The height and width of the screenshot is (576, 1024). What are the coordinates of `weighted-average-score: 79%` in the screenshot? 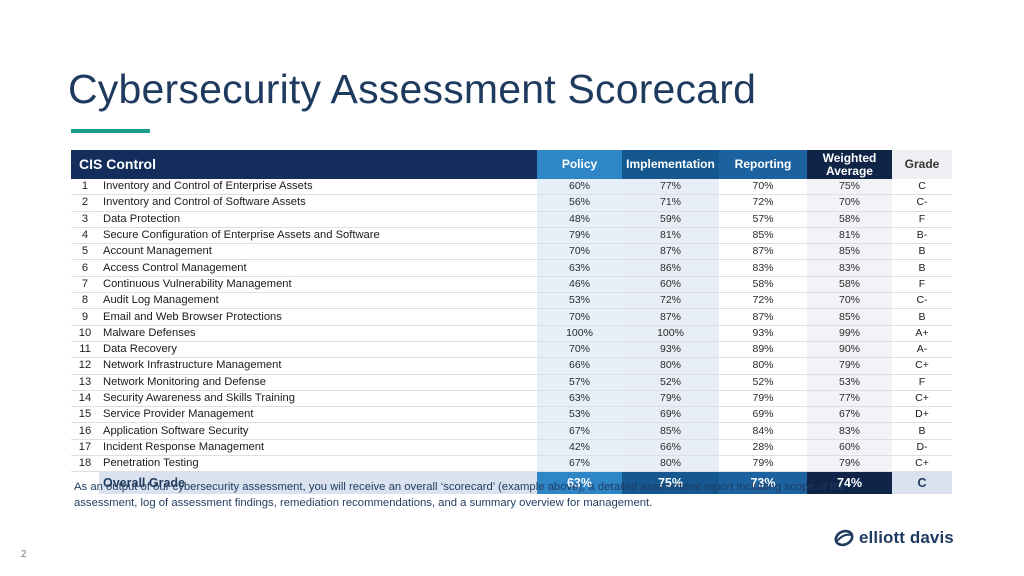 It's located at (849, 464).